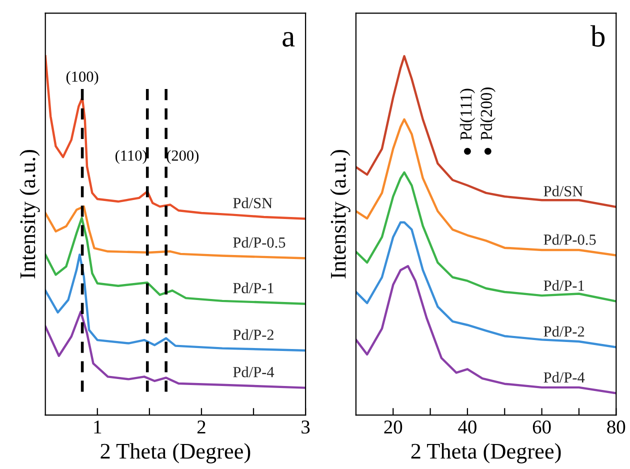 This screenshot has height=469, width=630. I want to click on annotation: Pd(200), so click(488, 114).